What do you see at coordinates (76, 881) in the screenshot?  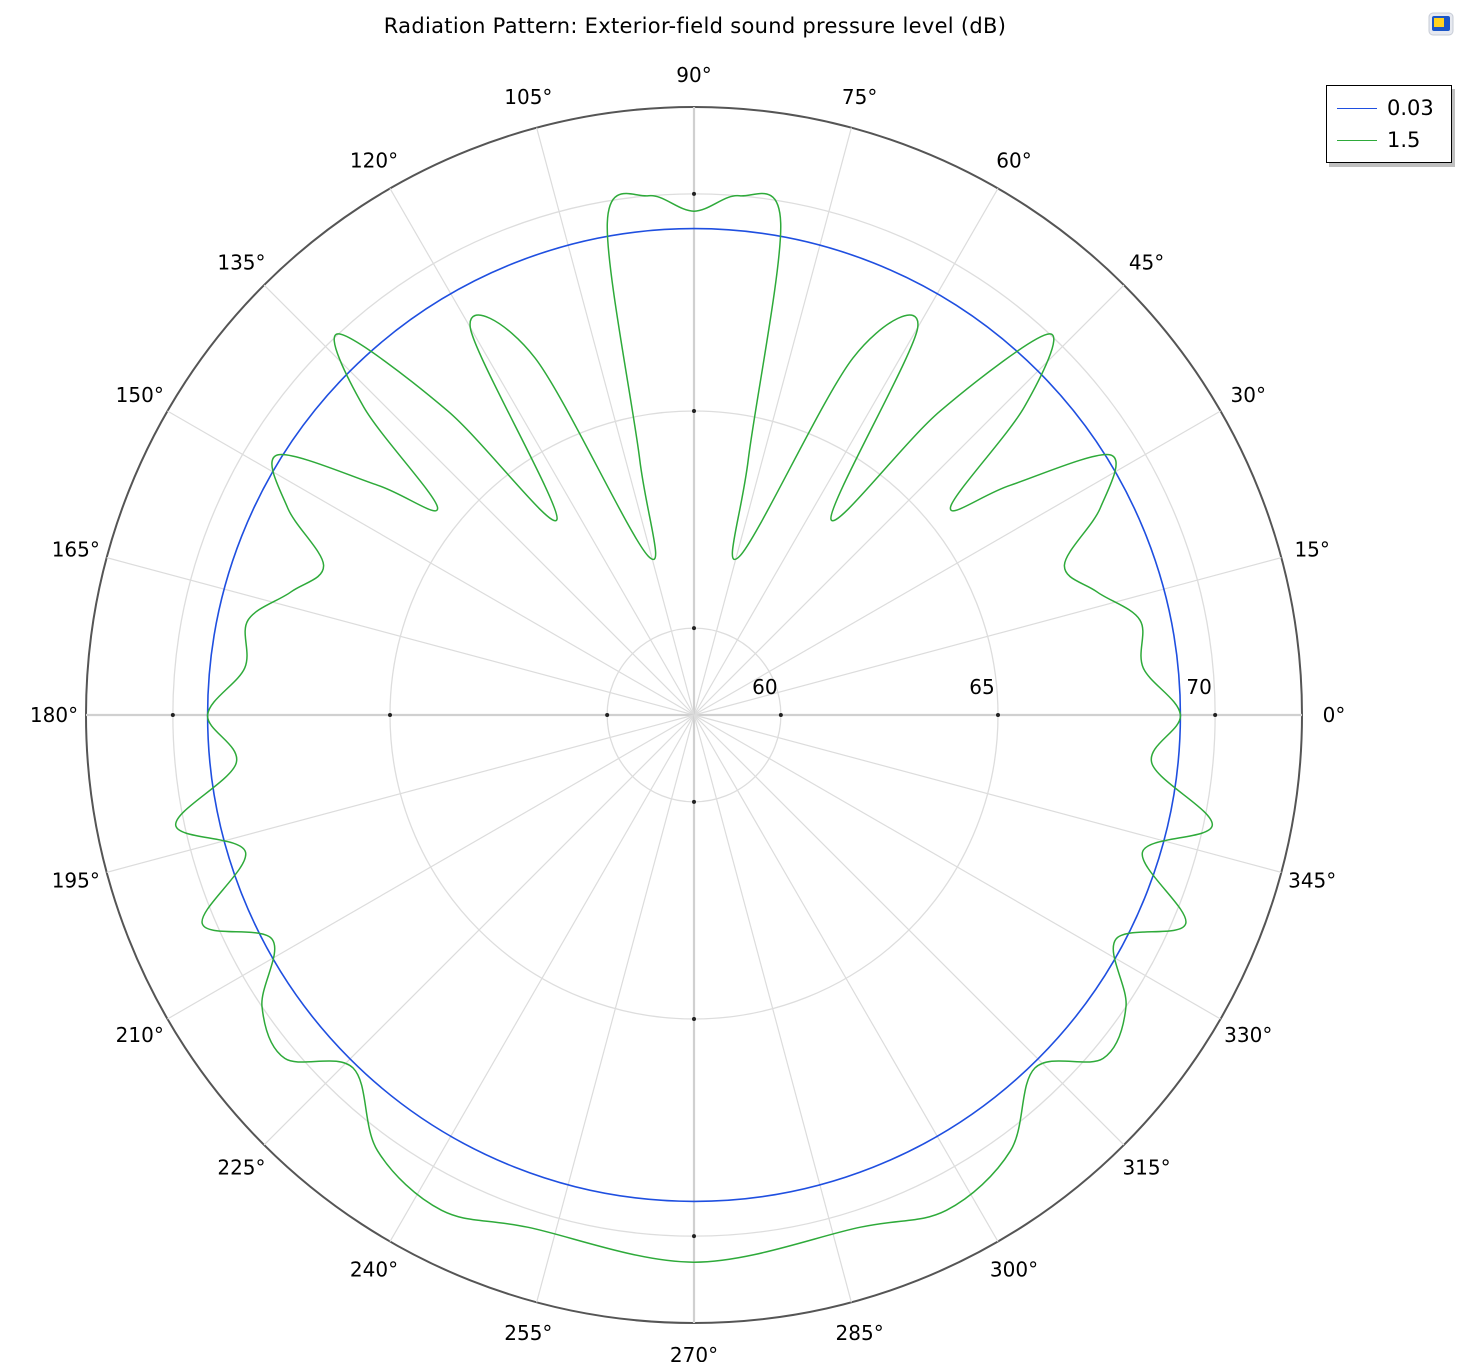 I see `angle-tick-label: 195°` at bounding box center [76, 881].